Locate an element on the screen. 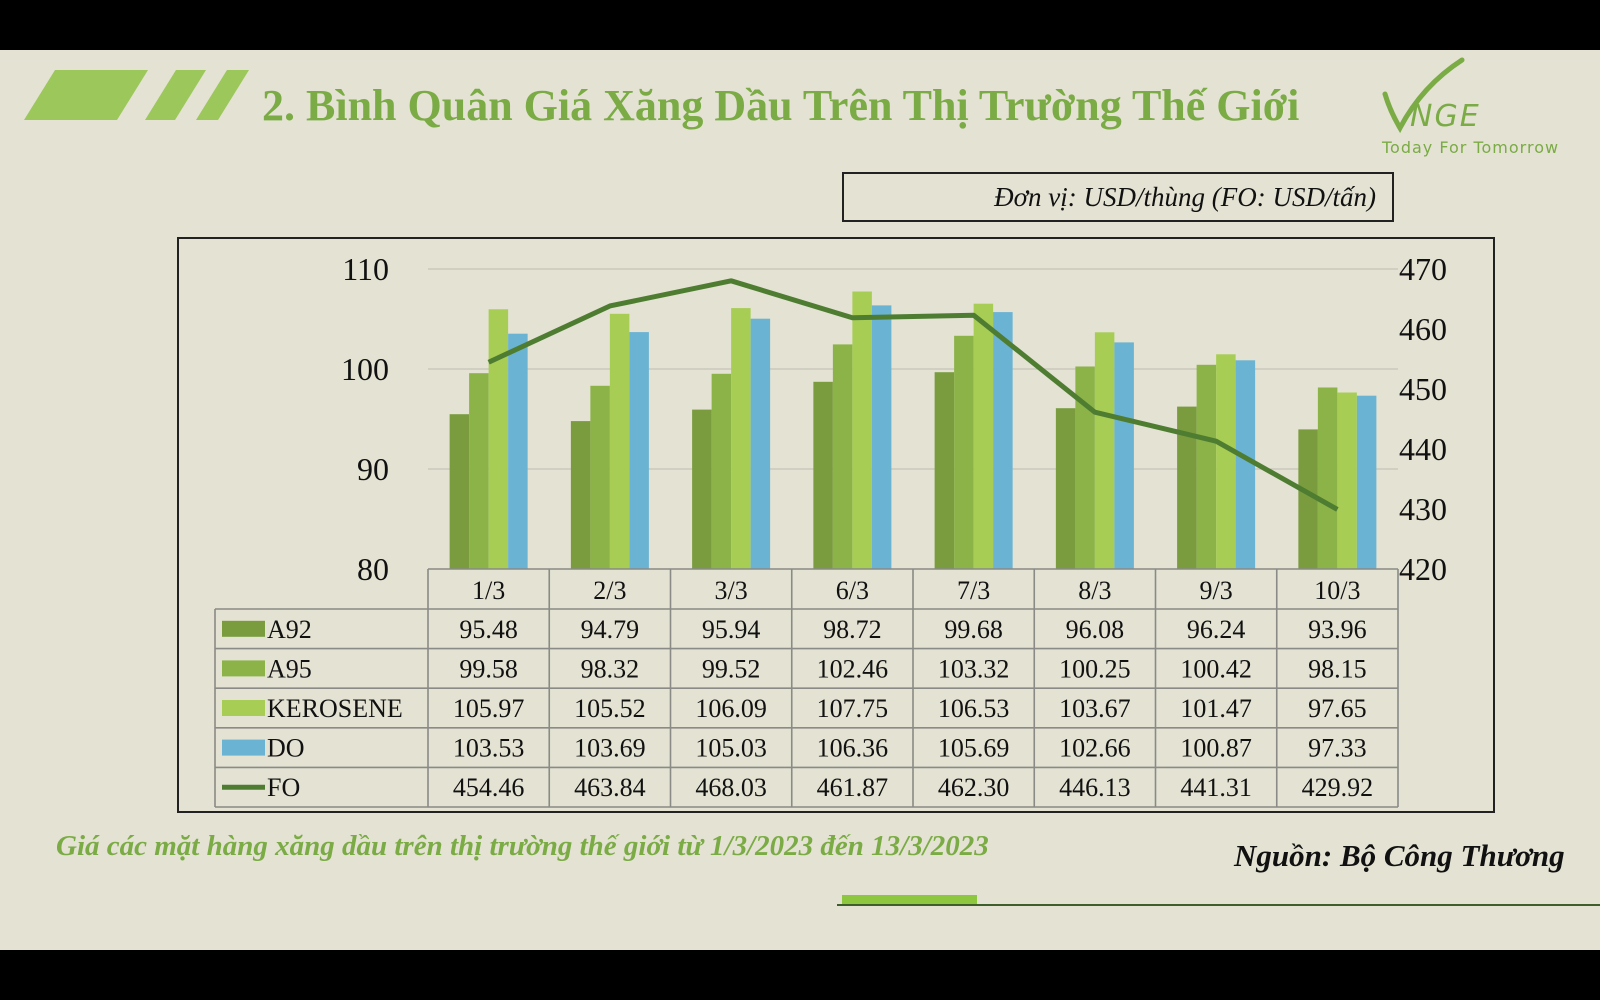 This screenshot has width=1600, height=1000. table-cell-value: 97.65 is located at coordinates (1337, 708).